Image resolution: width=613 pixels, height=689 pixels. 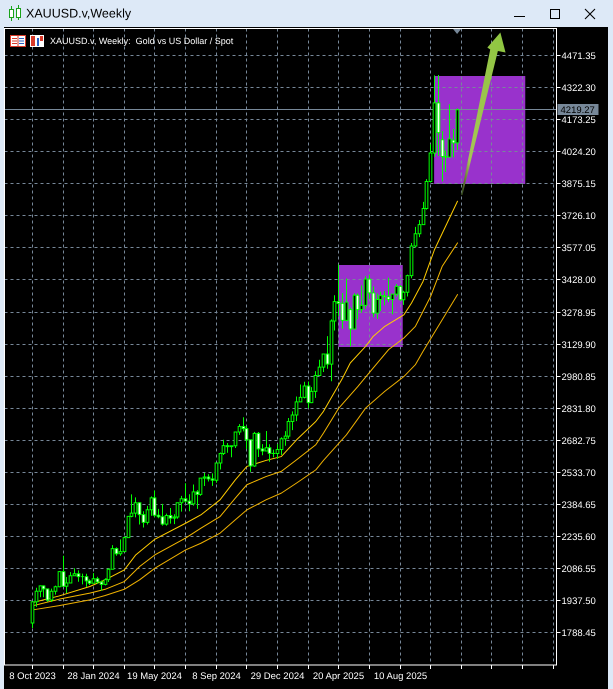 What do you see at coordinates (577, 110) in the screenshot?
I see `ref-line-label: 4219.27` at bounding box center [577, 110].